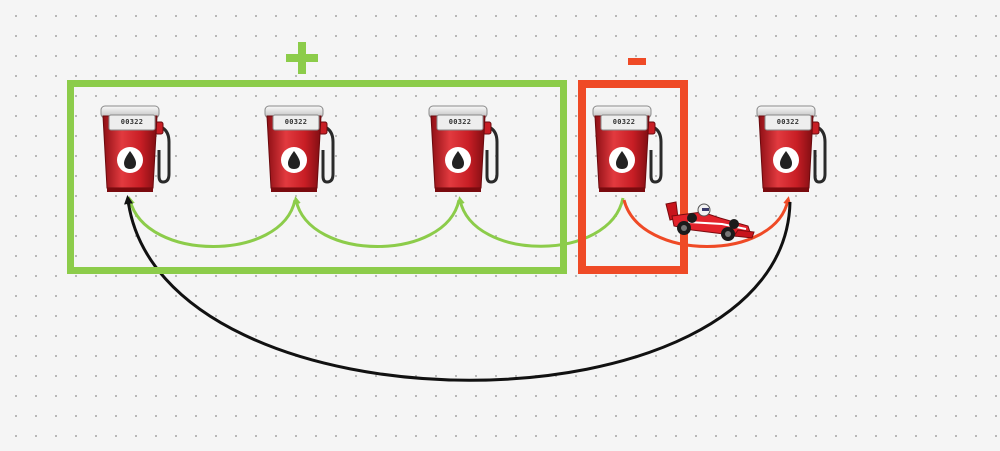 The width and height of the screenshot is (1000, 451). I want to click on minus-label, so click(638, 60).